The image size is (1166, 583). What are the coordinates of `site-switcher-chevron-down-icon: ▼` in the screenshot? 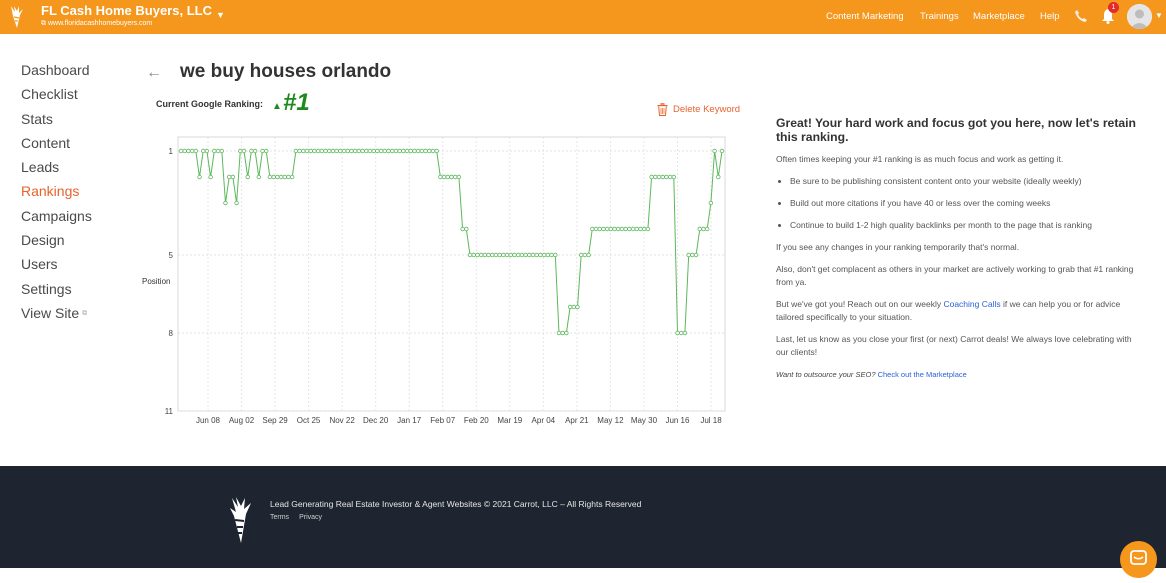 It's located at (220, 15).